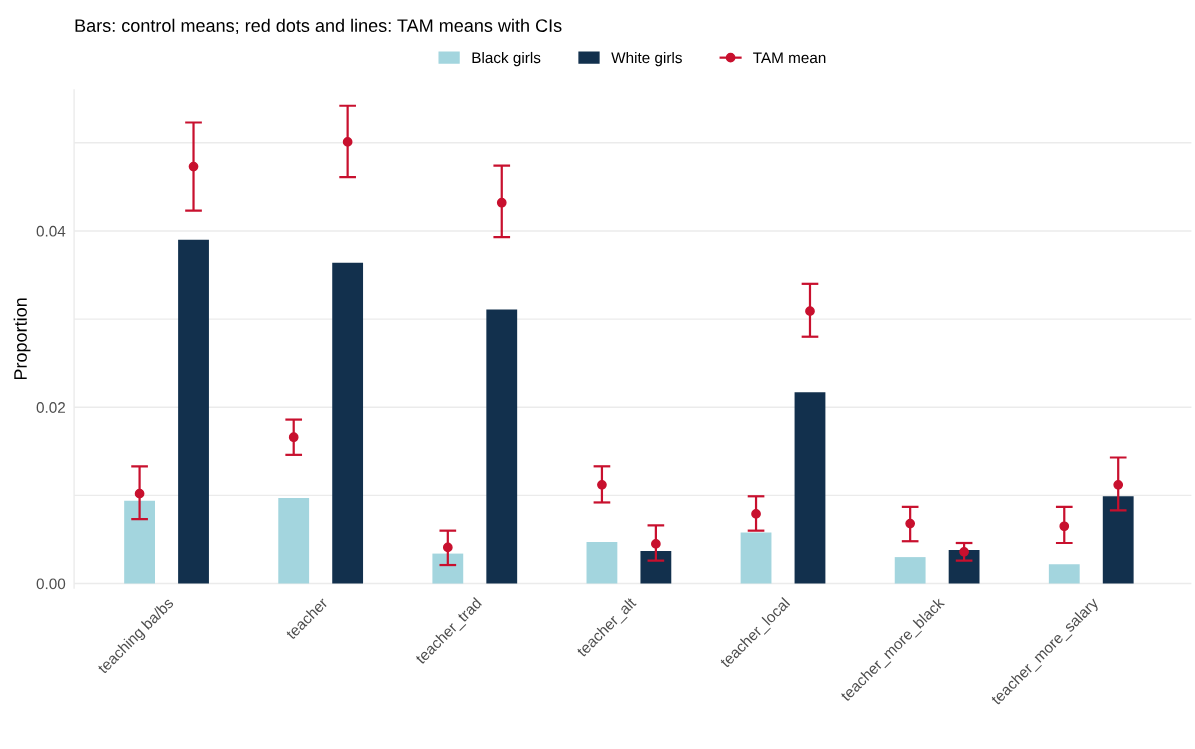 This screenshot has height=749, width=1195. Describe the element at coordinates (51, 231) in the screenshot. I see `y-tick-label: 0.04` at that location.